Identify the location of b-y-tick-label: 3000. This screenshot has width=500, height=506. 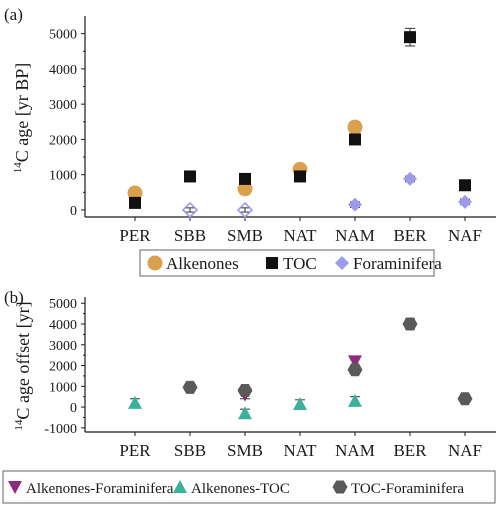
(63, 346).